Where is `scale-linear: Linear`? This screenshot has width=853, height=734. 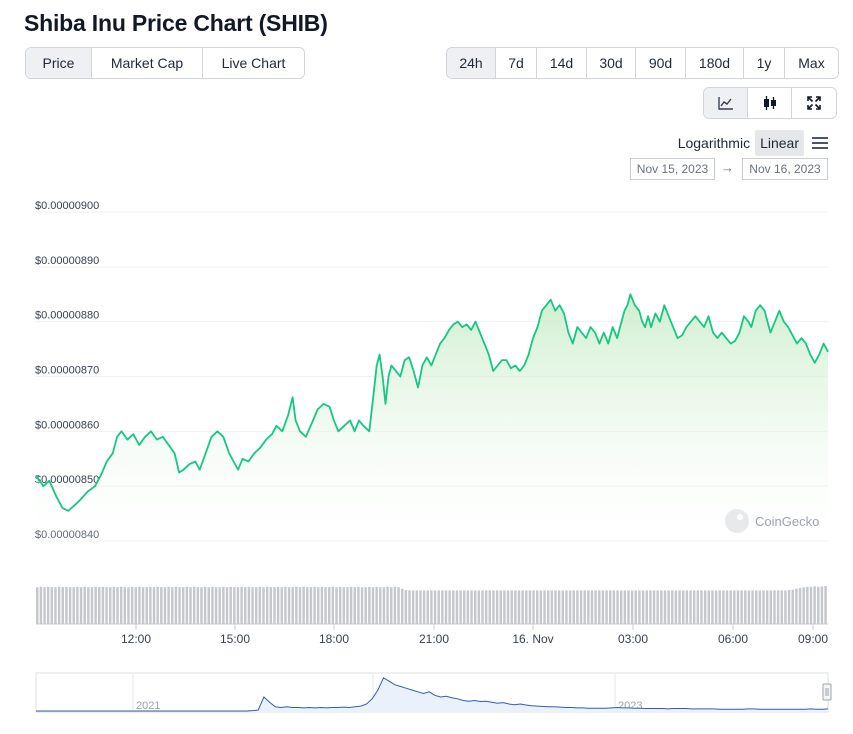 scale-linear: Linear is located at coordinates (779, 143).